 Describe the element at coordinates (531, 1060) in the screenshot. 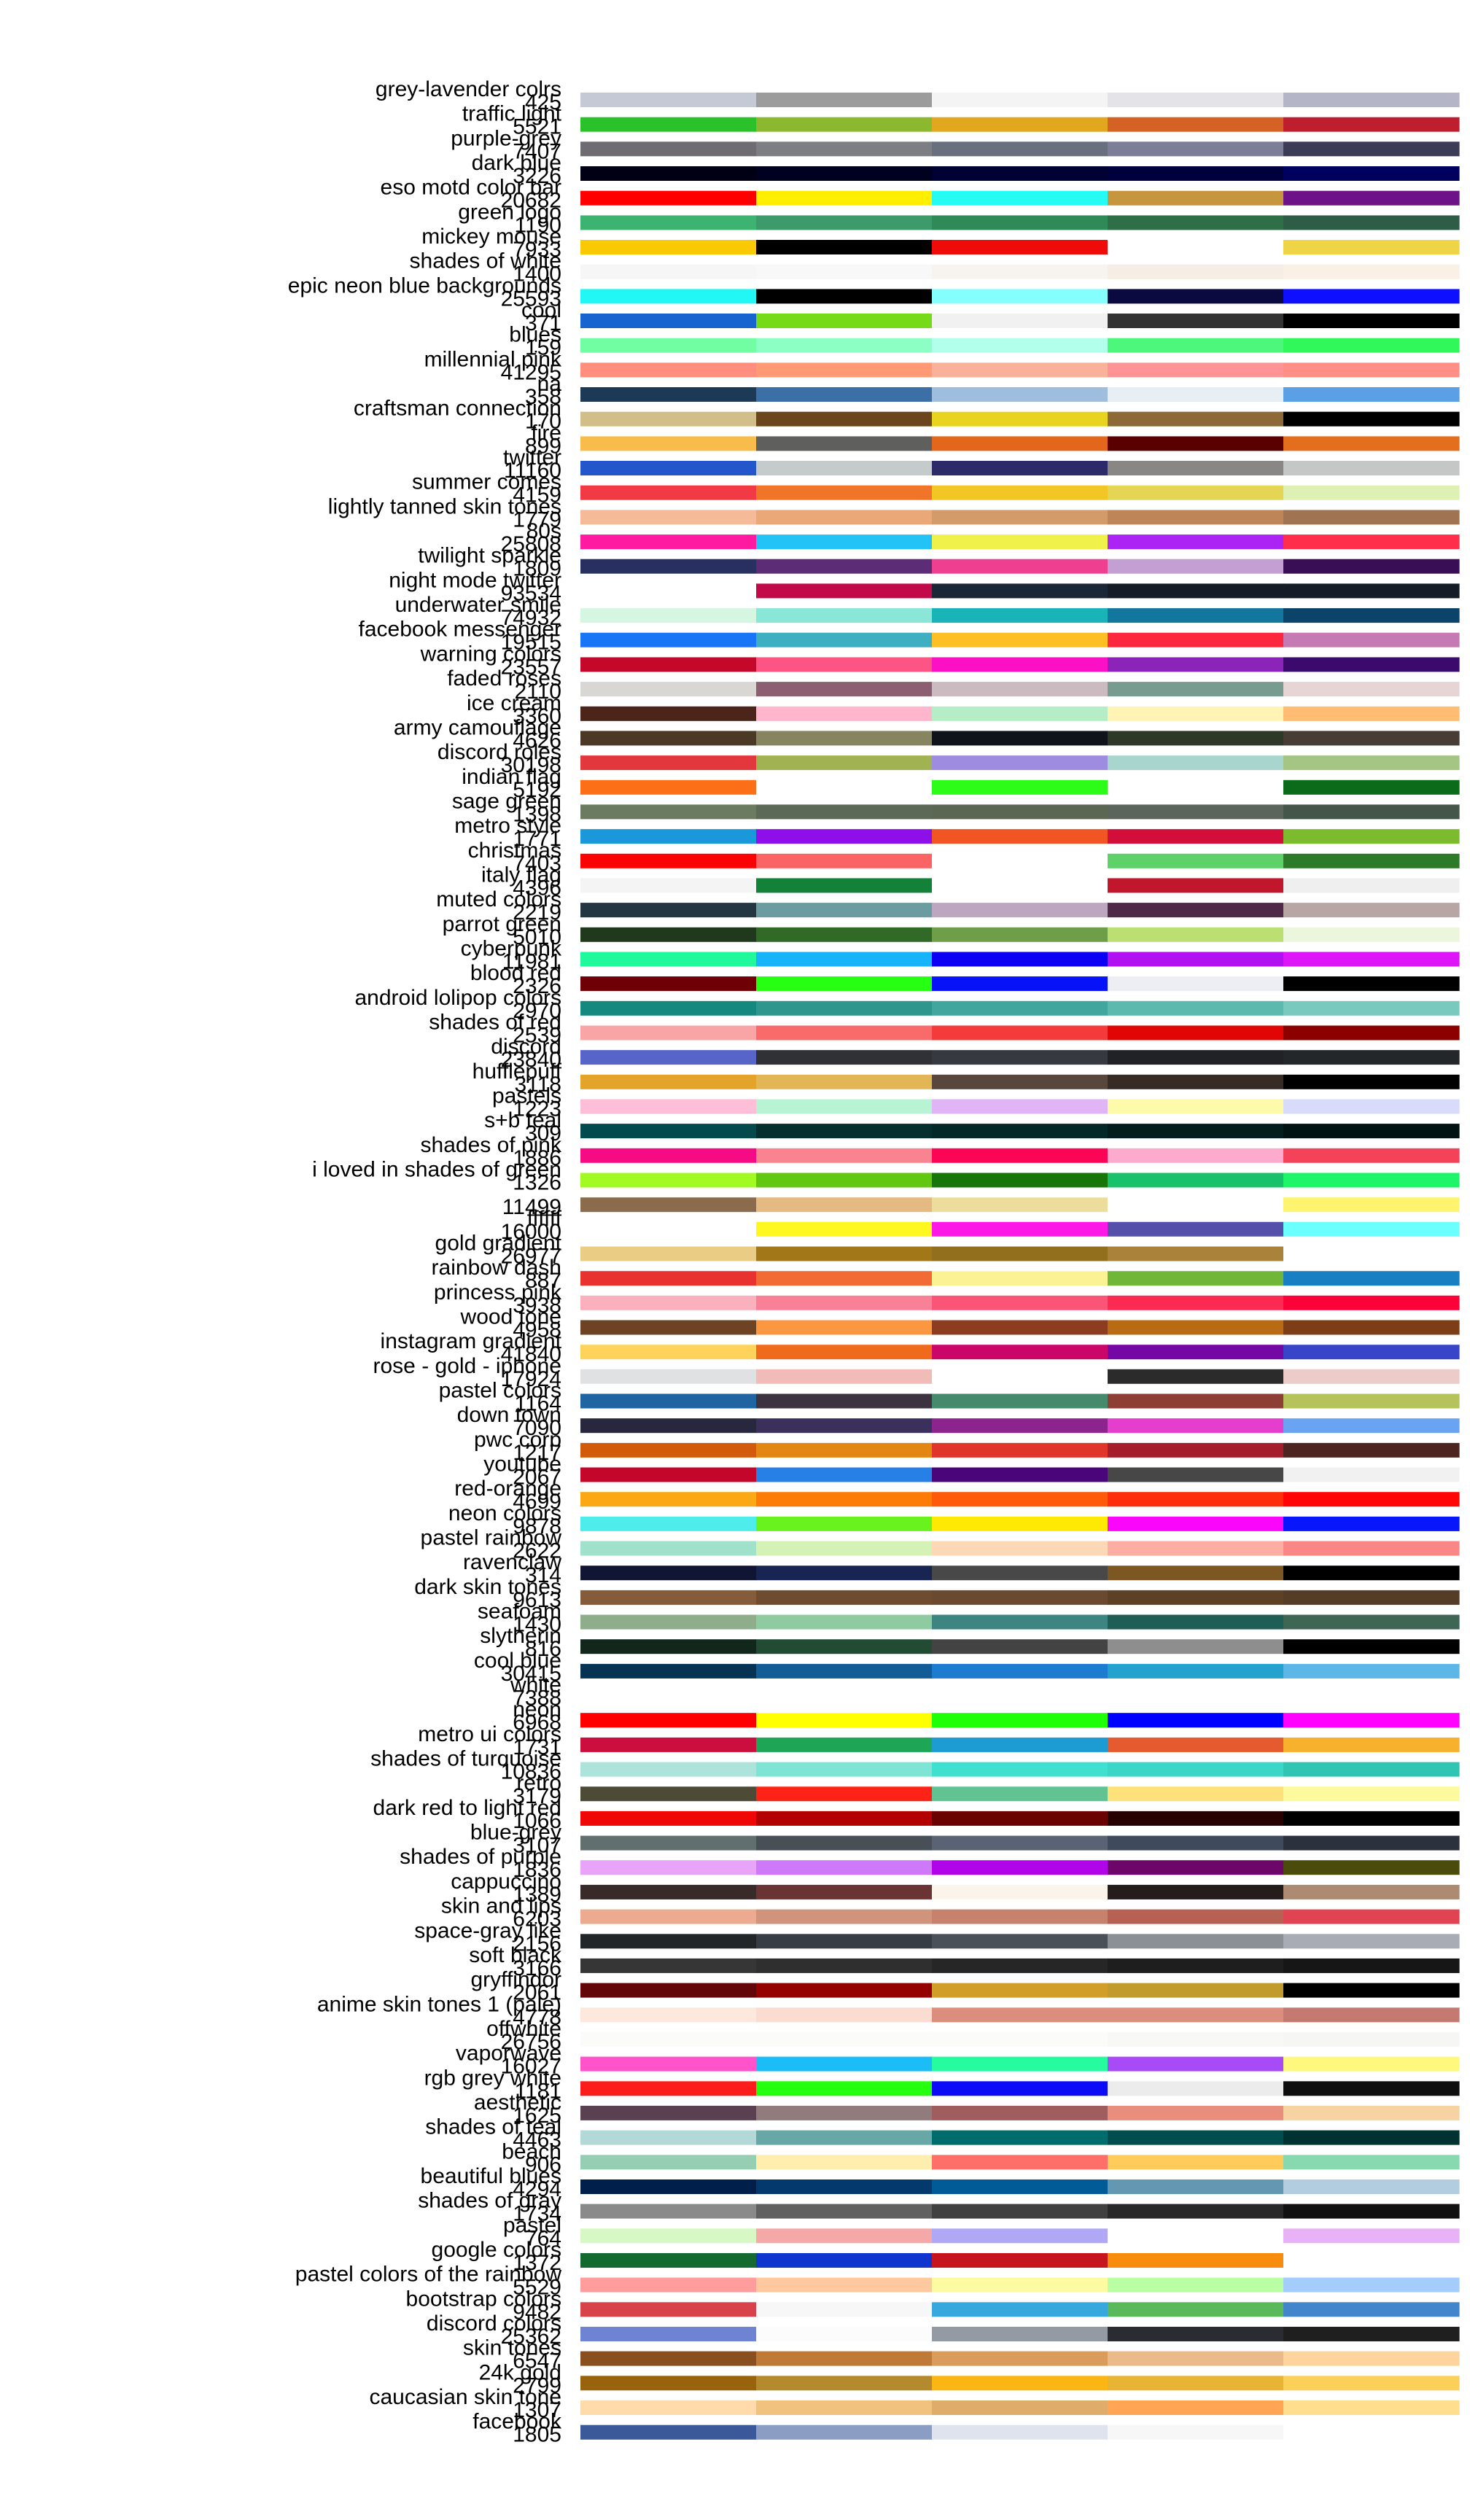

I see `palette-count-label: 23840` at that location.